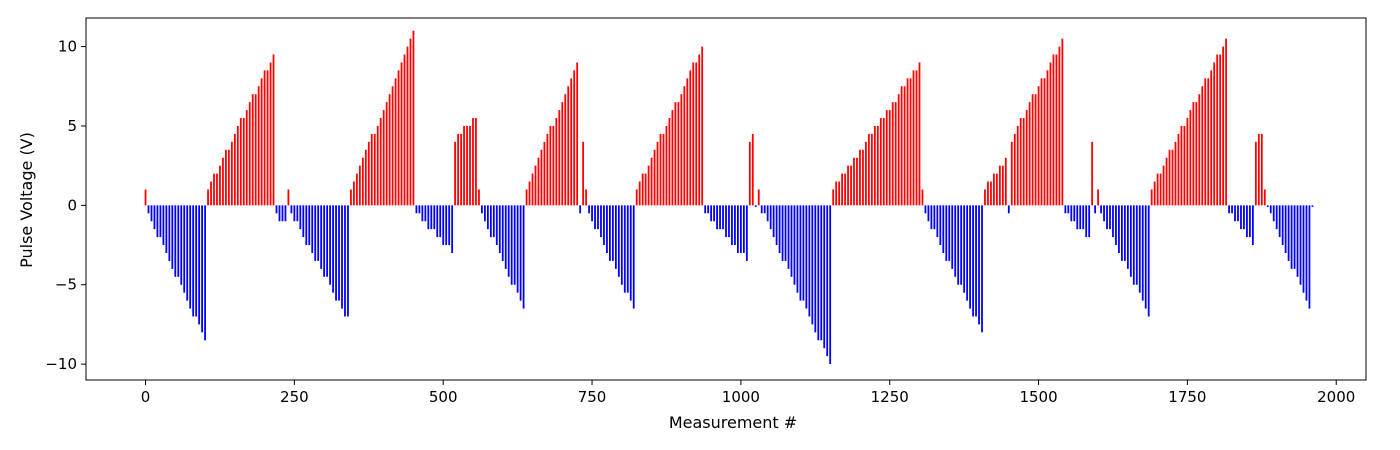  Describe the element at coordinates (26, 200) in the screenshot. I see `y-axis-label: Pulse Voltage (V)` at that location.